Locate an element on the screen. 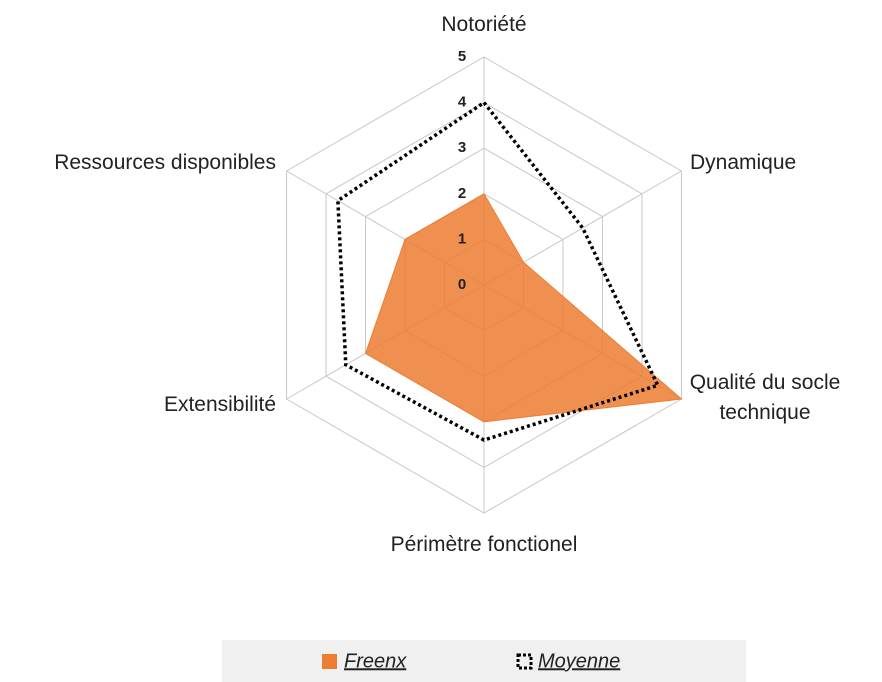 The height and width of the screenshot is (682, 882). axis-label: Extensibilité is located at coordinates (219, 404).